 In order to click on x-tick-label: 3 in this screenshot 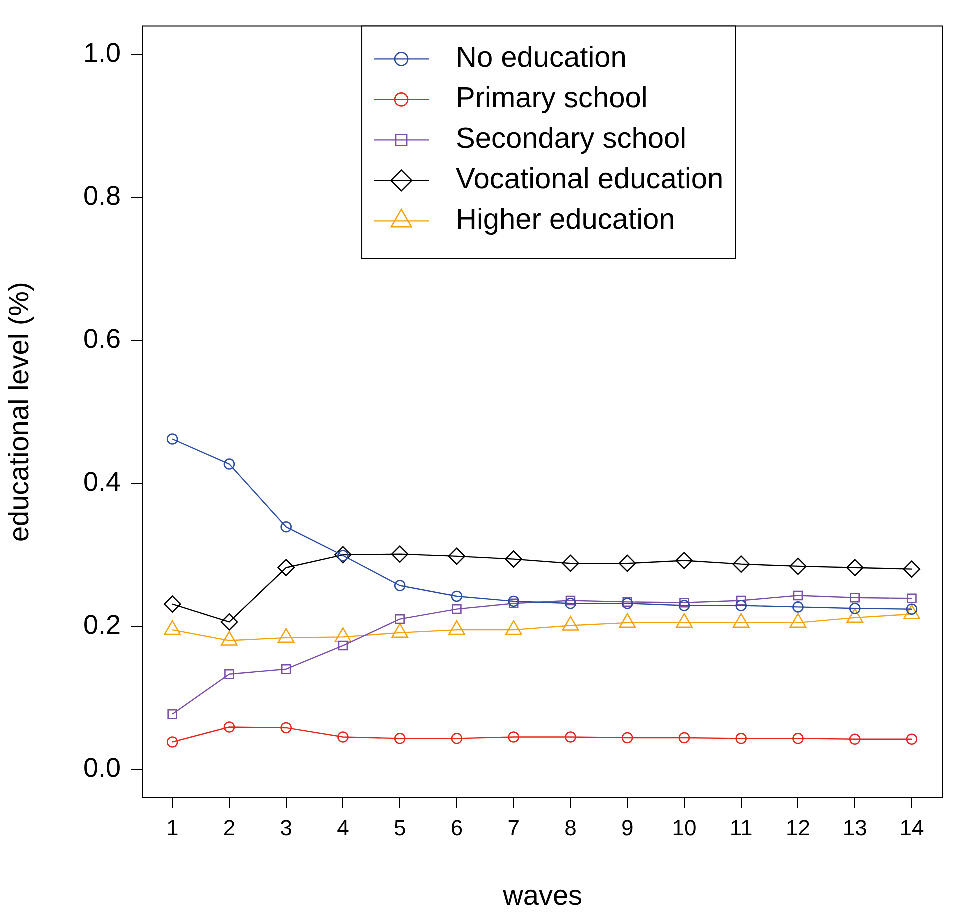, I will do `click(286, 827)`.